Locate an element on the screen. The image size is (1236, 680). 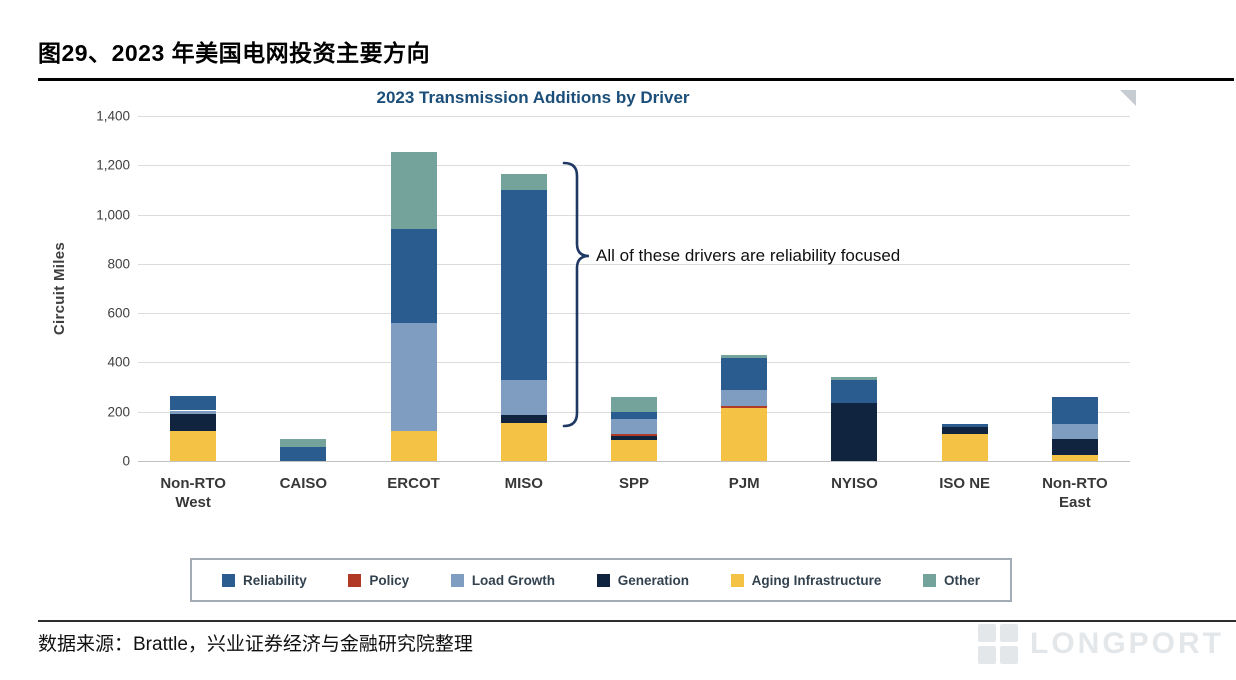
x-tick-label-spp: SPP is located at coordinates (634, 494).